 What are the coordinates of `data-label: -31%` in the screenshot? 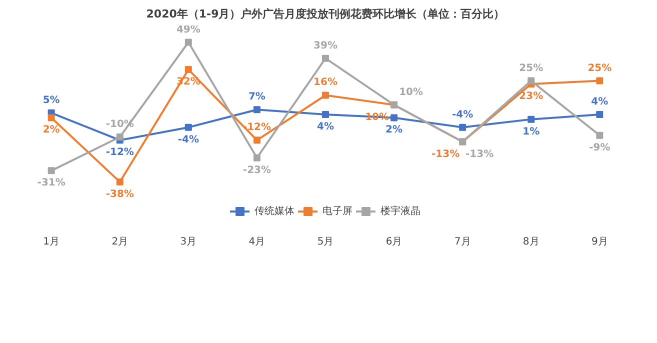 It's located at (51, 183).